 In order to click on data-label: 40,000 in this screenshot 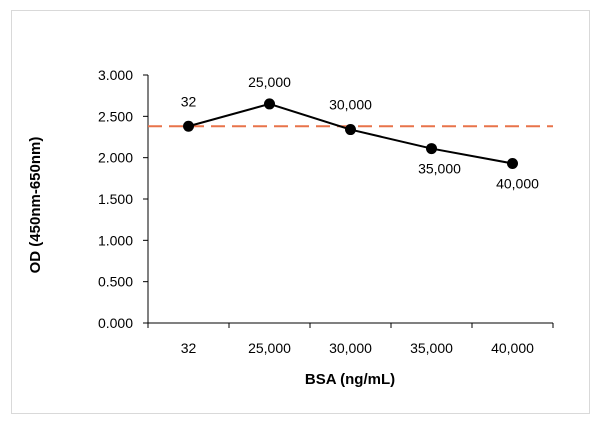, I will do `click(517, 183)`.